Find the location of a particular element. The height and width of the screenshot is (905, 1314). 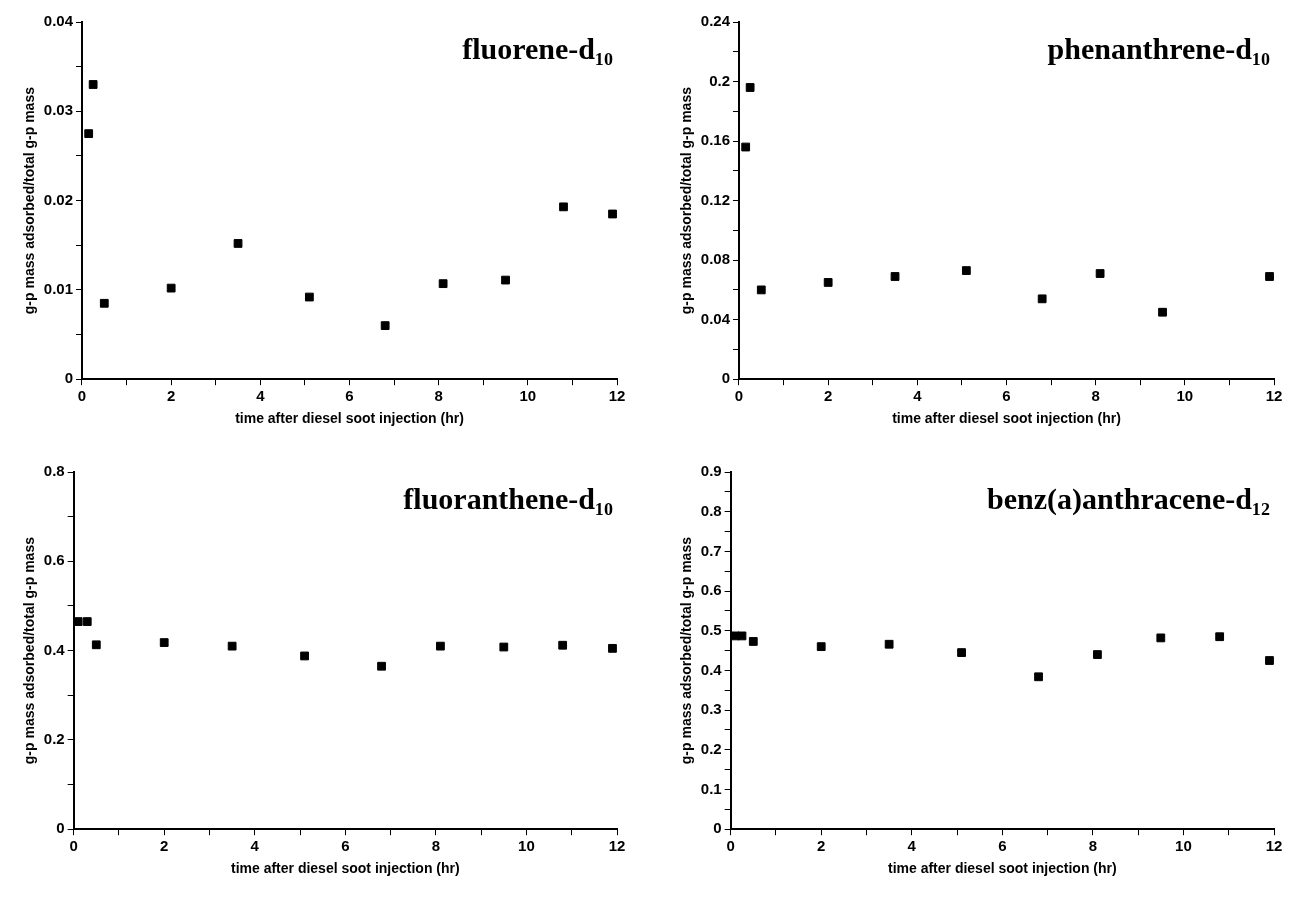

y-tick-label: 0.1 is located at coordinates (711, 788).